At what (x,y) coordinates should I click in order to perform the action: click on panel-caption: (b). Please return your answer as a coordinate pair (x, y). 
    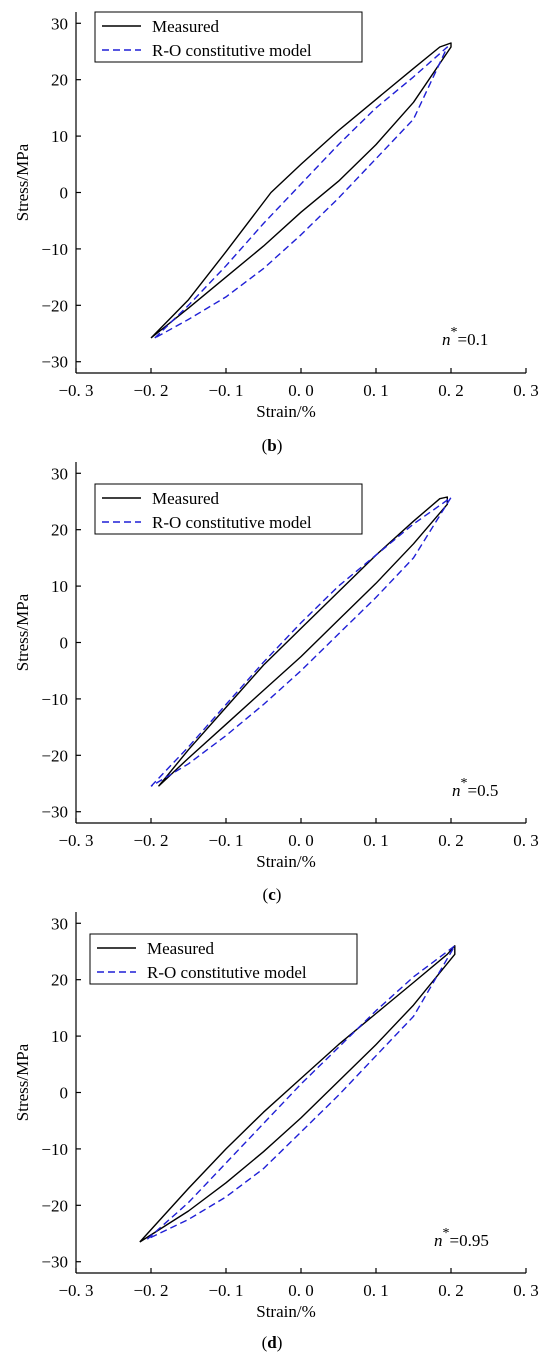
    Looking at the image, I should click on (272, 445).